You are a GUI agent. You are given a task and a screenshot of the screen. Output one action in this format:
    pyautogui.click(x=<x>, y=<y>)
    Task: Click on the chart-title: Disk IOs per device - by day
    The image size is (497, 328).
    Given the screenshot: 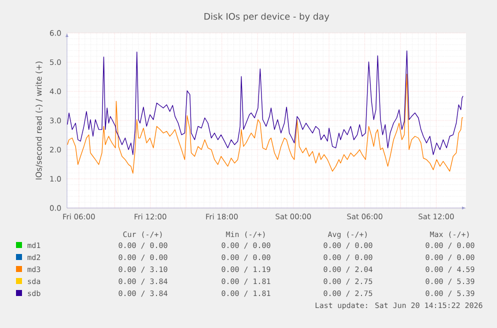 What is the action you would take?
    pyautogui.click(x=267, y=17)
    